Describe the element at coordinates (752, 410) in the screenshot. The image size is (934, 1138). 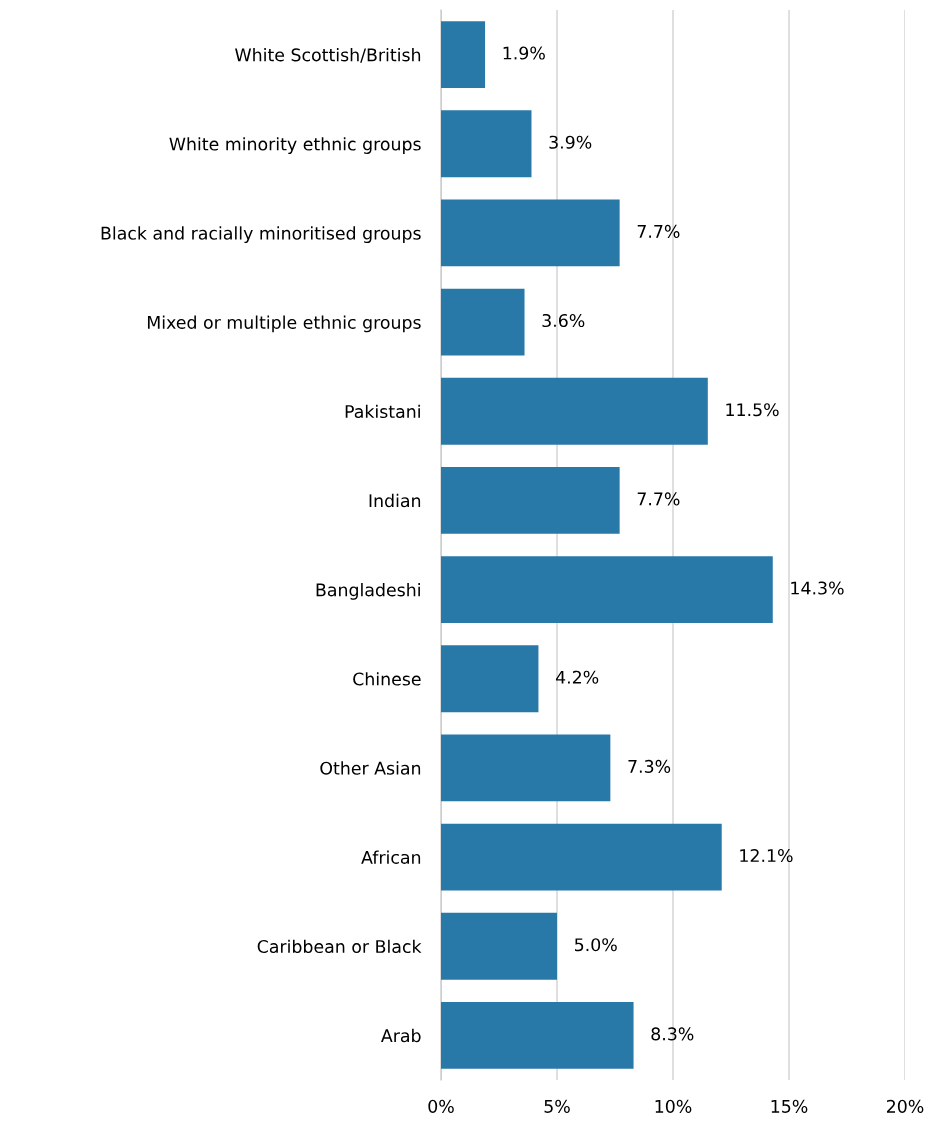
I see `data-label: 11.5%` at that location.